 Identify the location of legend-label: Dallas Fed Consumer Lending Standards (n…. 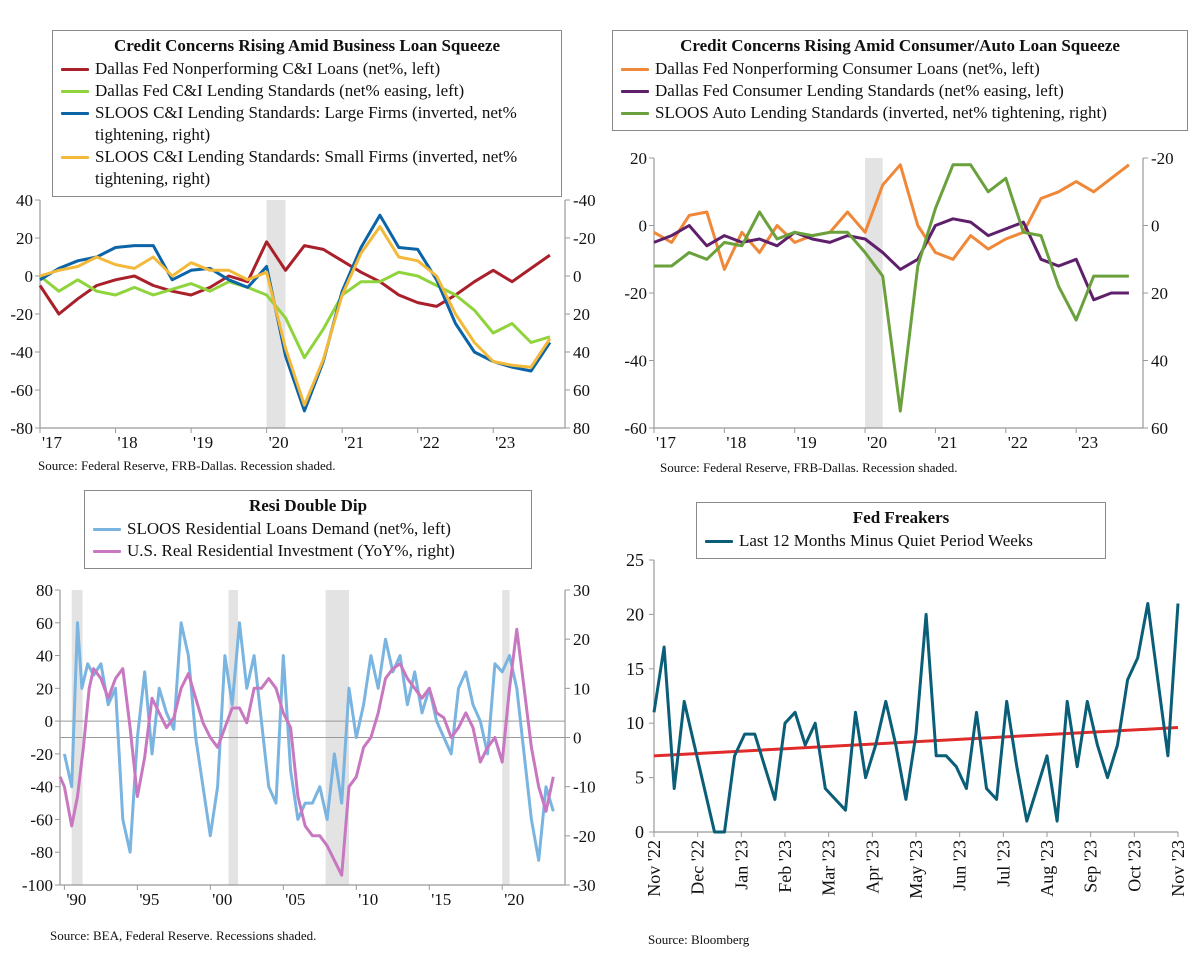
(859, 90).